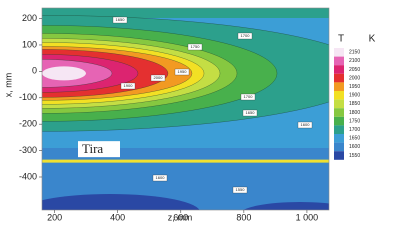  Describe the element at coordinates (354, 113) in the screenshot. I see `colorbar-label: 1800` at that location.